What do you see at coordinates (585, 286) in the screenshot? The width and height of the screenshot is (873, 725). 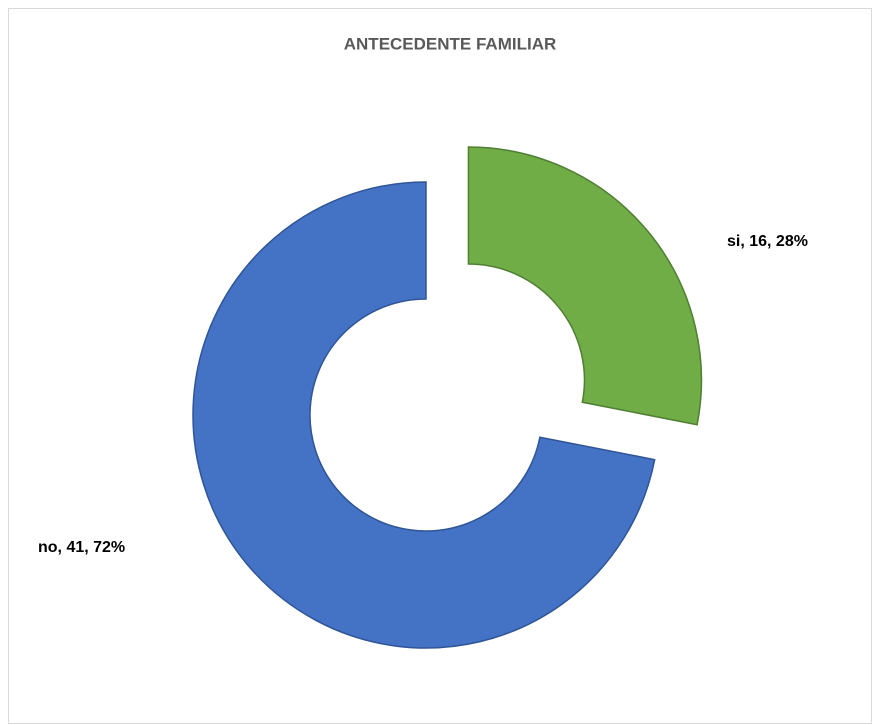 I see `slice` at bounding box center [585, 286].